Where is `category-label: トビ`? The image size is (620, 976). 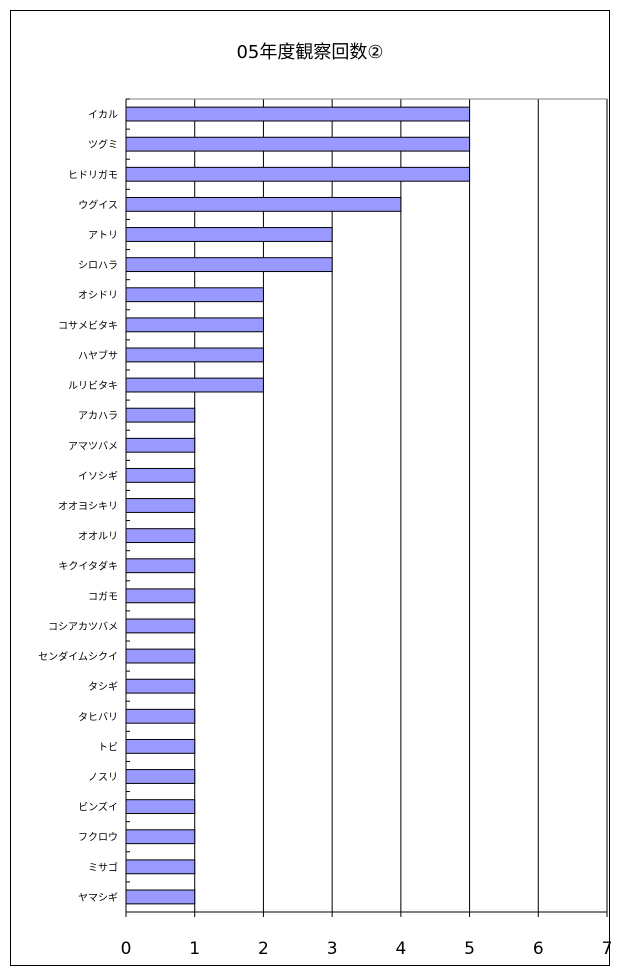 category-label: トビ is located at coordinates (108, 747).